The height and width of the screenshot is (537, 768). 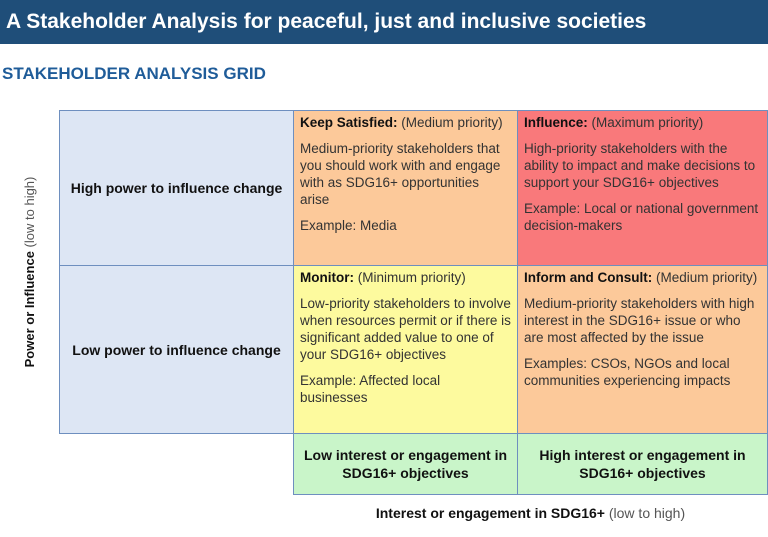 I want to click on cell-heading: Monitor:, so click(x=327, y=277).